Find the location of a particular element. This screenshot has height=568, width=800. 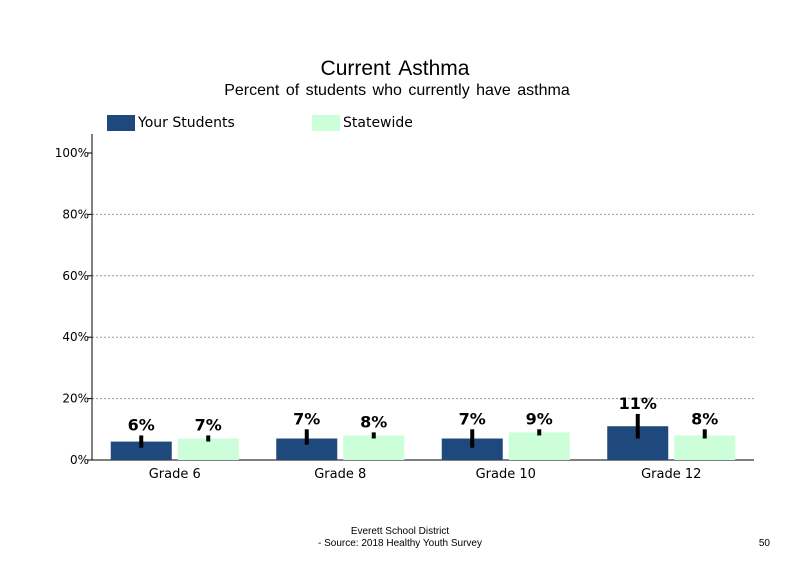

page-number: 50 is located at coordinates (764, 543).